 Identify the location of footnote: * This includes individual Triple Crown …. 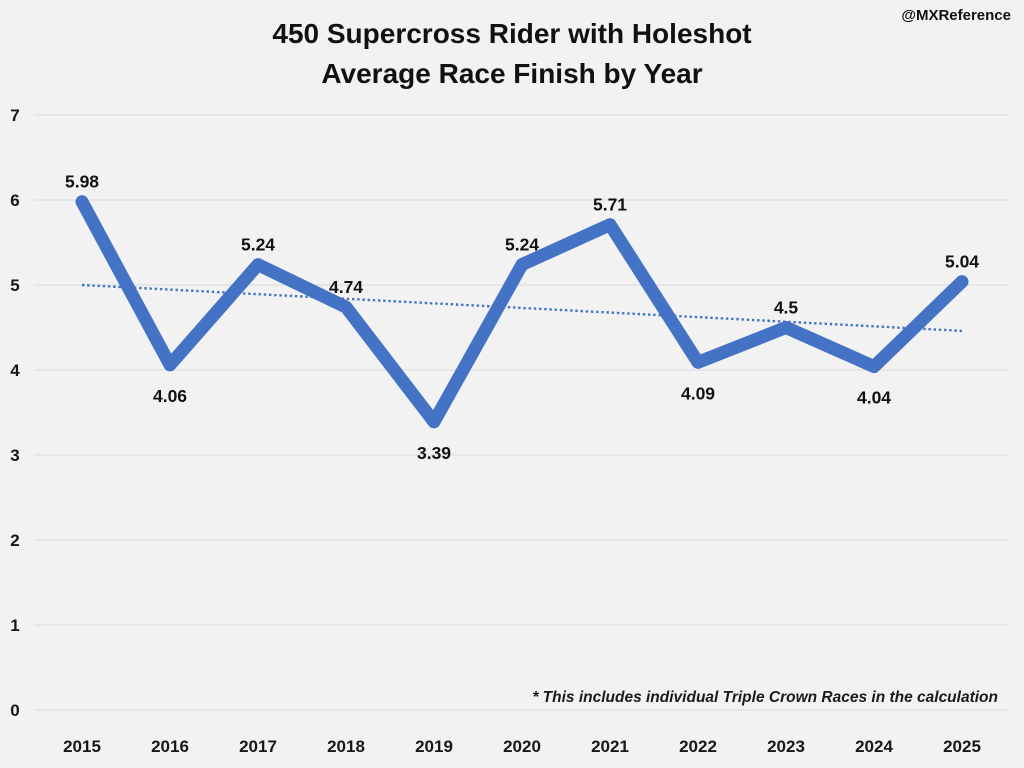
(765, 697).